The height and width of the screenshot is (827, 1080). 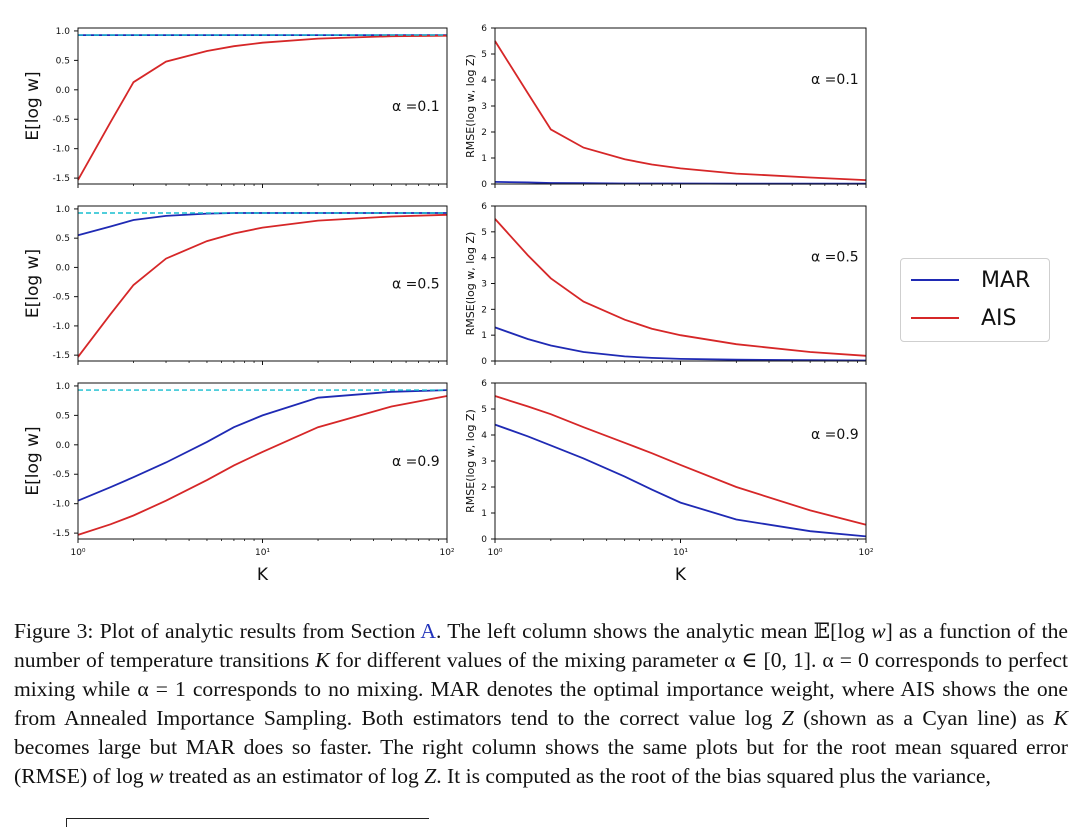 I want to click on legend: MAR AIS, so click(x=975, y=300).